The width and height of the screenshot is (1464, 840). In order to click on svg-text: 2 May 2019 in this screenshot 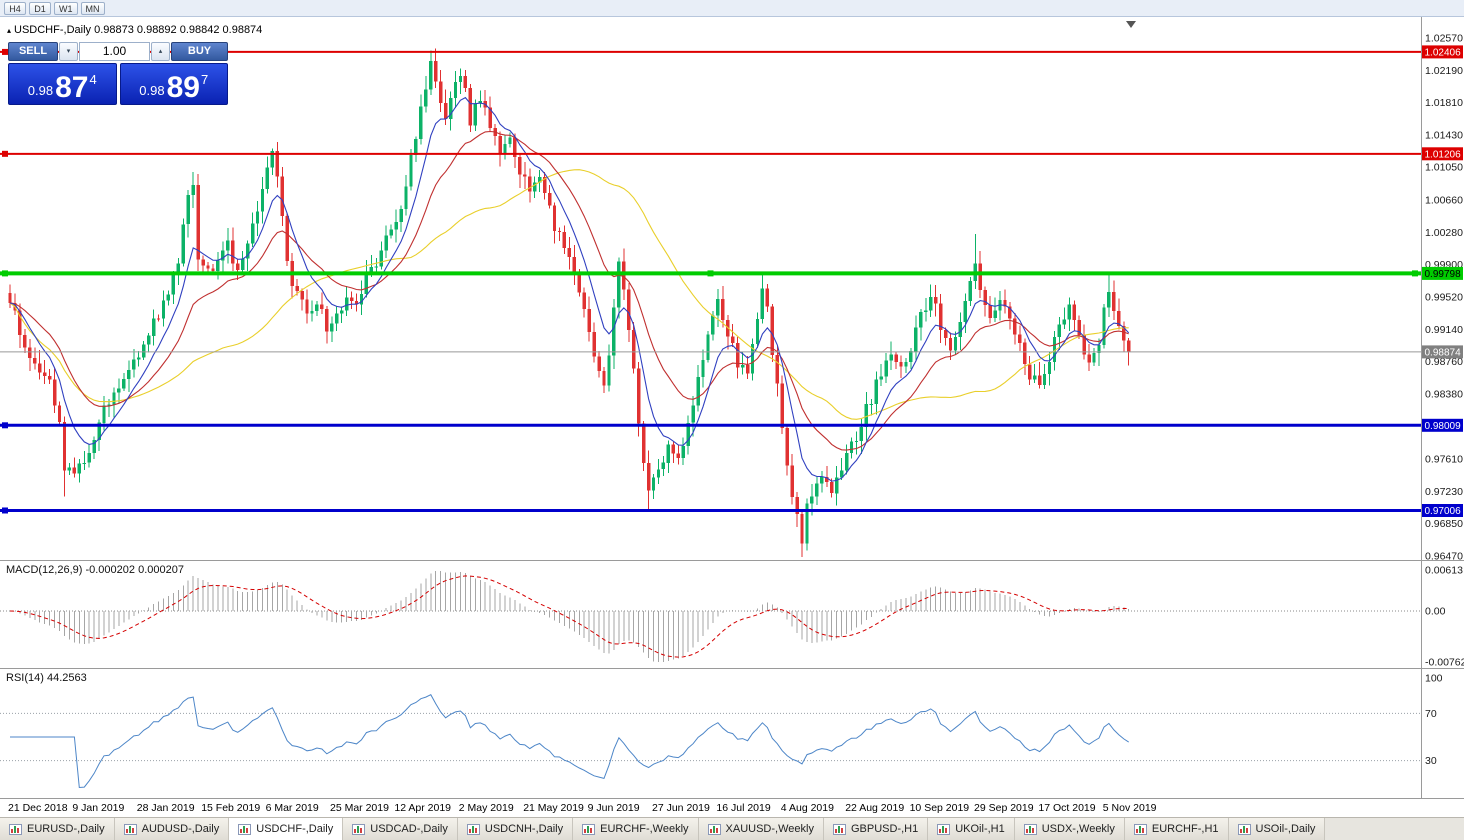, I will do `click(486, 808)`.